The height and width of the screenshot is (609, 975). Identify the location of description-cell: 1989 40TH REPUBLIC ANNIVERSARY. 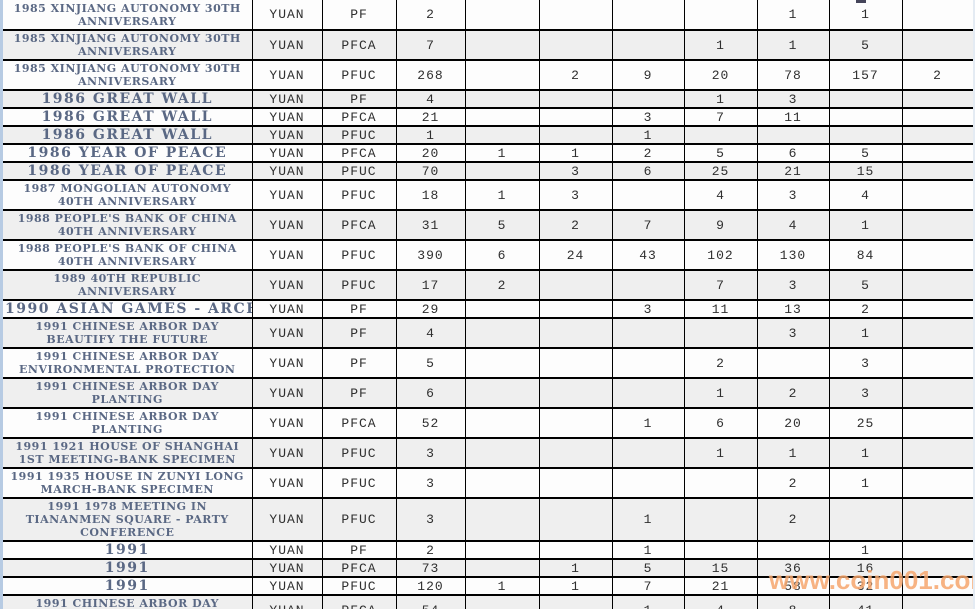
(128, 285).